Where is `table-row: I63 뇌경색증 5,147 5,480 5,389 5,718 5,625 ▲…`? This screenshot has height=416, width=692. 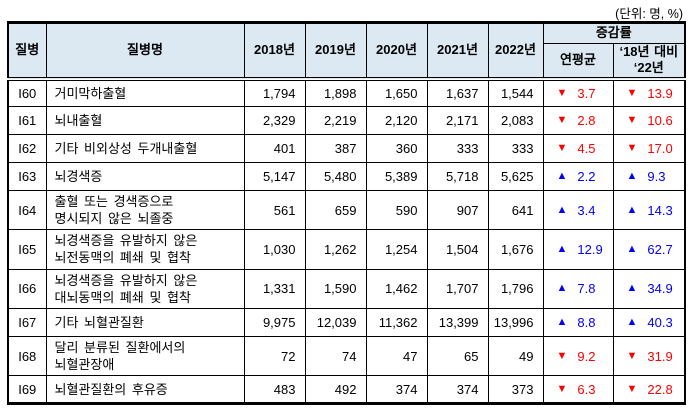
table-row: I63 뇌경색증 5,147 5,480 5,389 5,718 5,625 ▲… is located at coordinates (346, 176).